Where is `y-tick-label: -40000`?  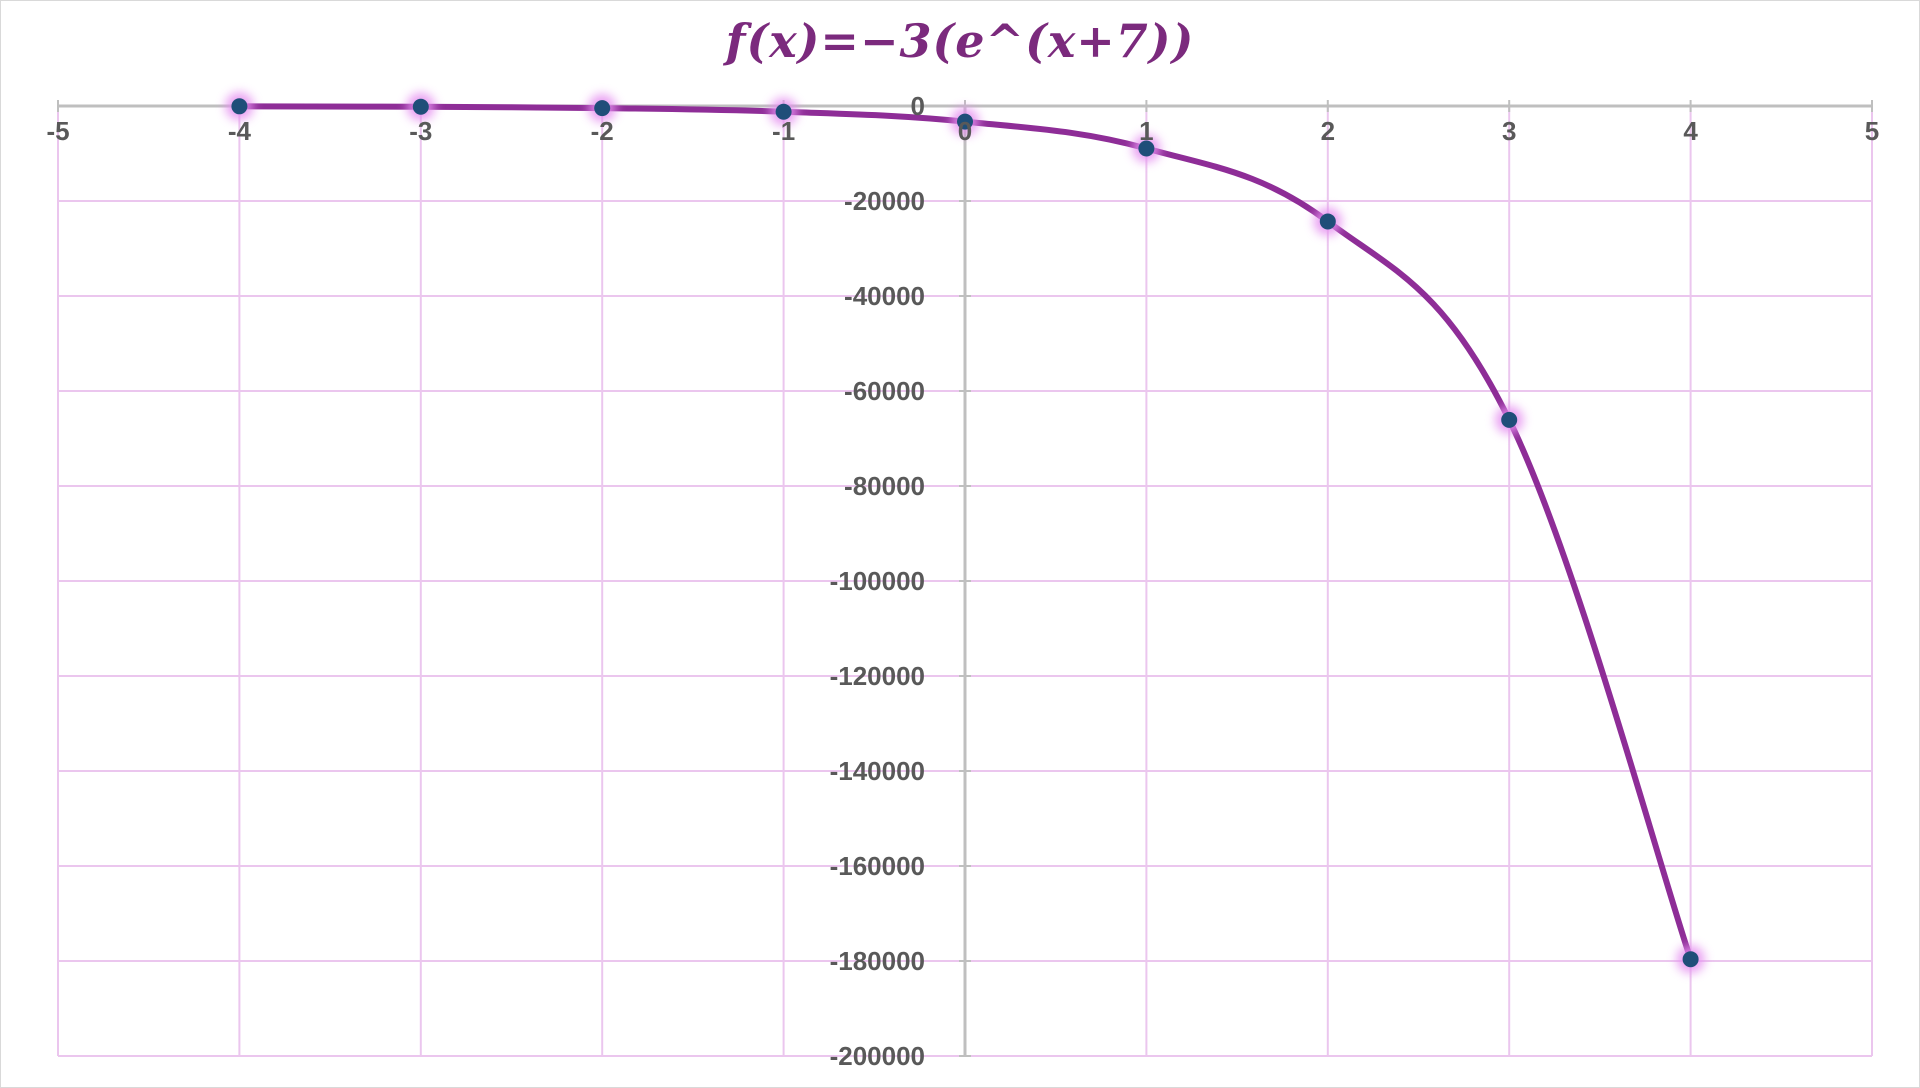
y-tick-label: -40000 is located at coordinates (884, 296).